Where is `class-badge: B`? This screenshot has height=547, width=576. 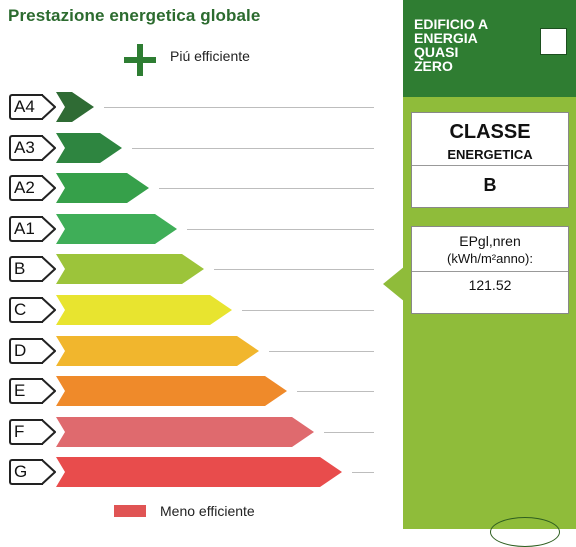 class-badge: B is located at coordinates (26, 269).